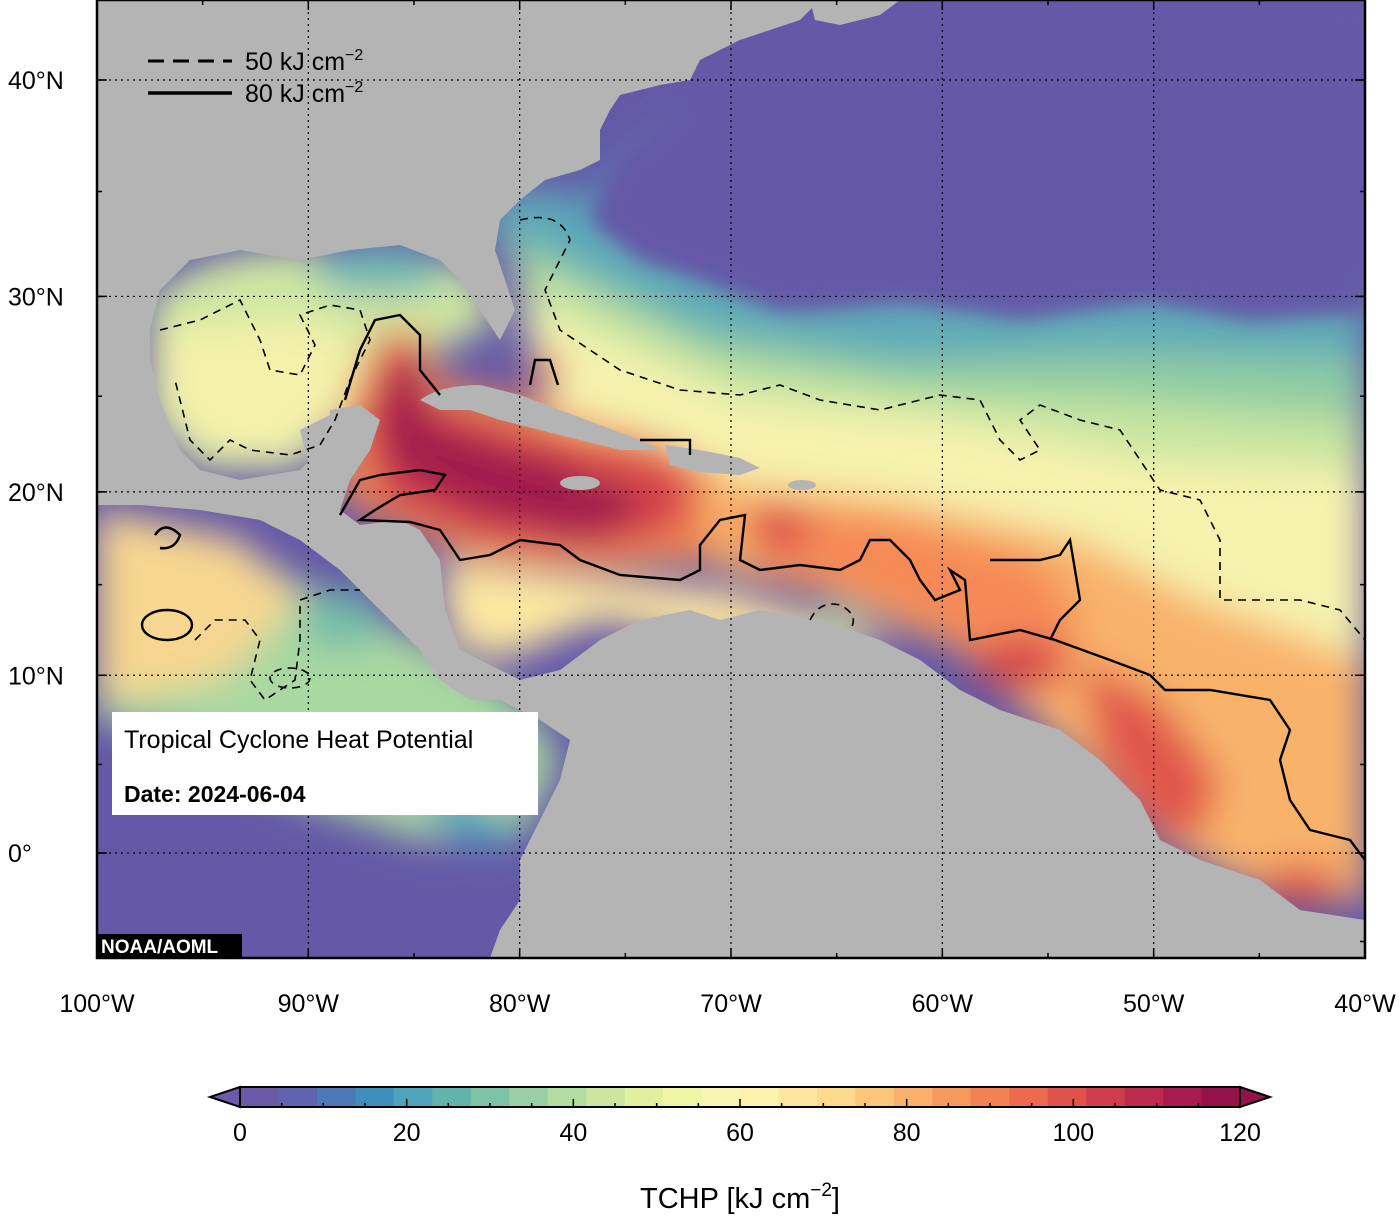 This screenshot has width=1400, height=1217. Describe the element at coordinates (97, 1004) in the screenshot. I see `lon-label: 100°W` at that location.